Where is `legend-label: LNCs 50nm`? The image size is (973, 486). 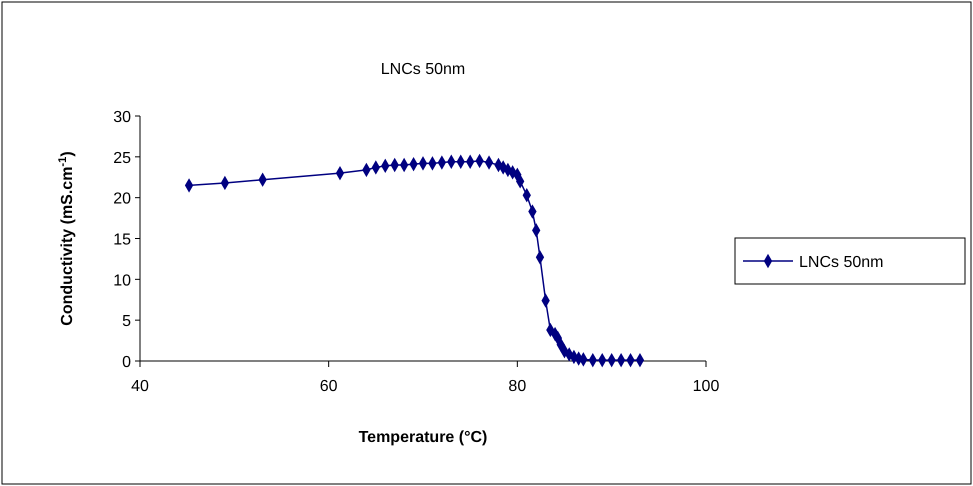 legend-label: LNCs 50nm is located at coordinates (841, 262).